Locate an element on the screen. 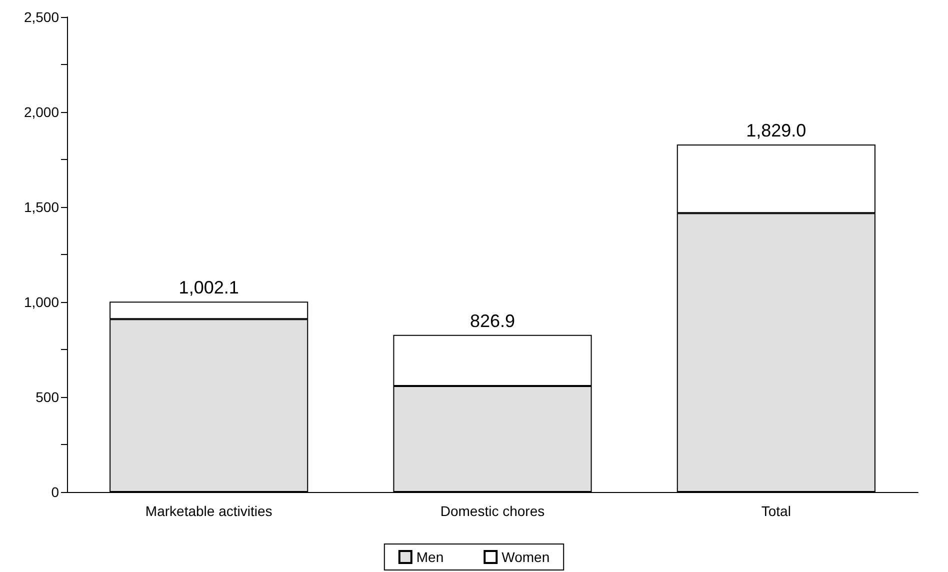  y-tick-label: 1,500 is located at coordinates (42, 207).